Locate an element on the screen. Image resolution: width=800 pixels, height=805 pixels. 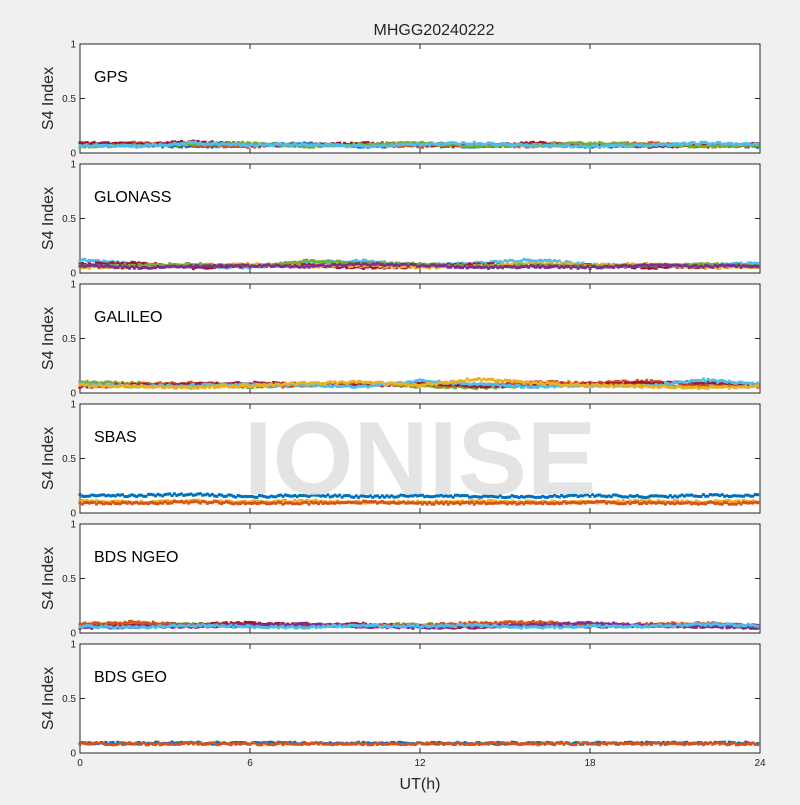
constellation-label: SBAS is located at coordinates (115, 437).